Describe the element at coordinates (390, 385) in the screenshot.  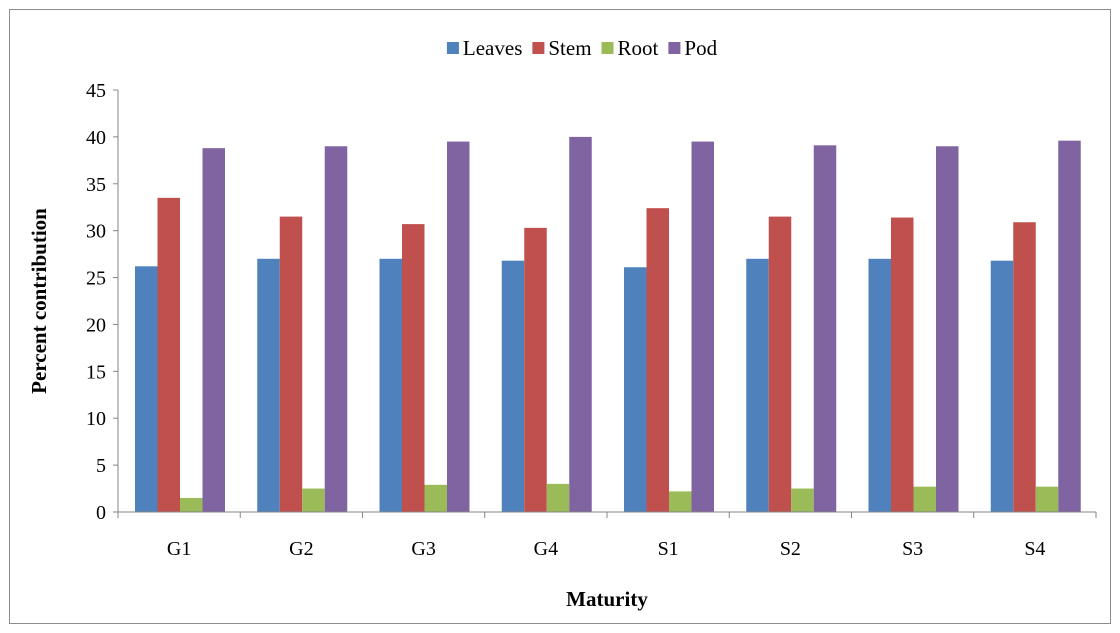
I see `bar-leaves-g3` at that location.